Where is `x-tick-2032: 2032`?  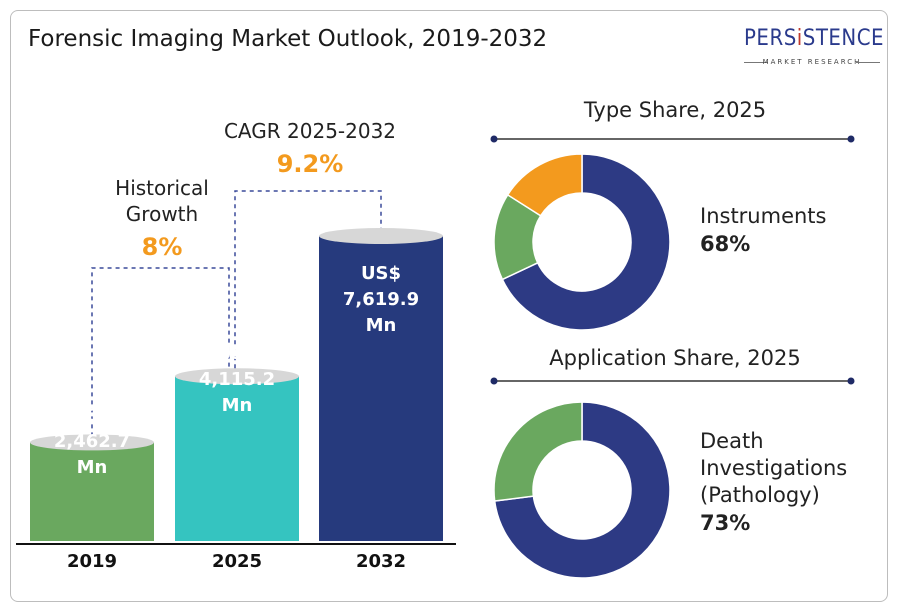
x-tick-2032: 2032 is located at coordinates (381, 561).